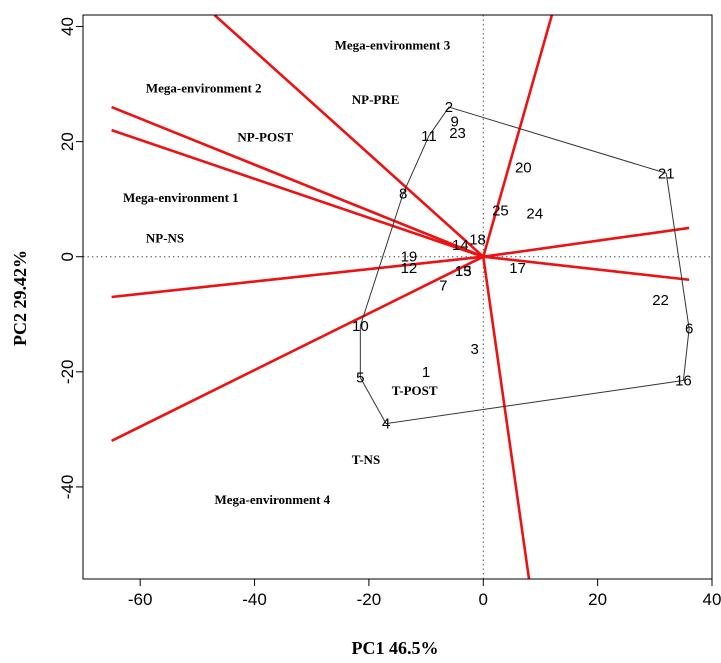  I want to click on x-tick-label: -40, so click(254, 599).